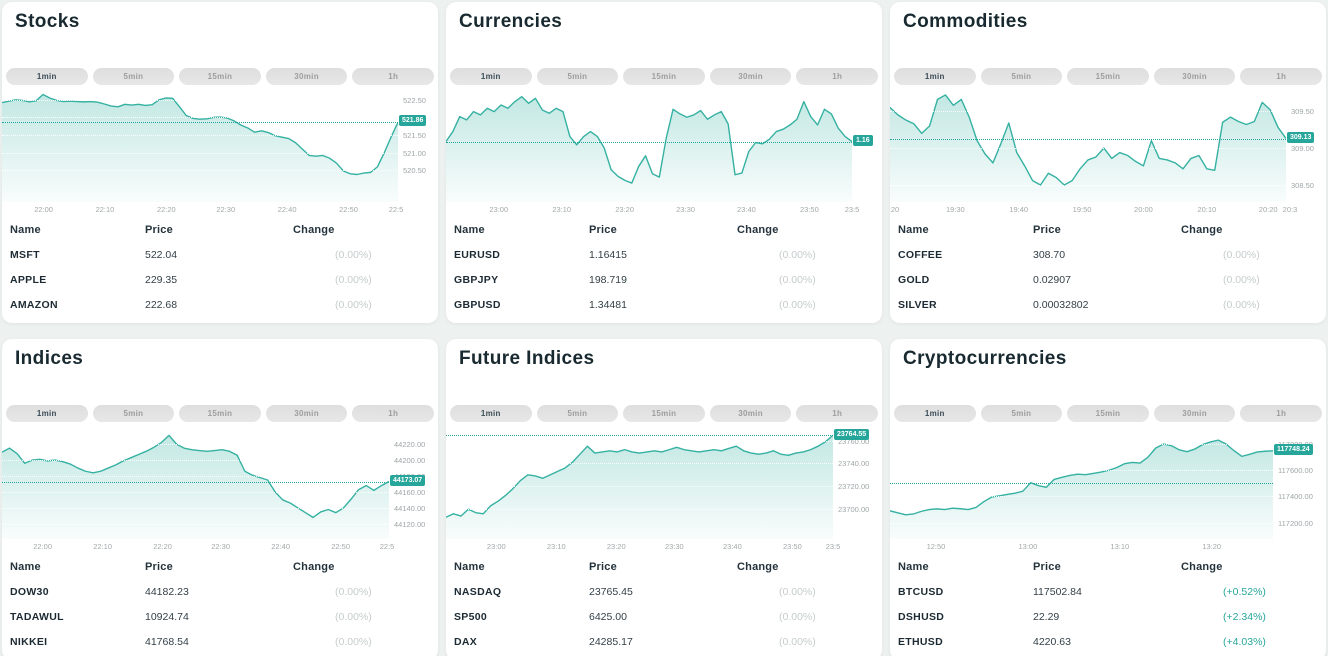 This screenshot has height=656, width=1328. What do you see at coordinates (1093, 208) in the screenshot?
I see `x-axis: :20 19:30 19:40 19:50 20:00 20:10 20:20 20:3` at bounding box center [1093, 208].